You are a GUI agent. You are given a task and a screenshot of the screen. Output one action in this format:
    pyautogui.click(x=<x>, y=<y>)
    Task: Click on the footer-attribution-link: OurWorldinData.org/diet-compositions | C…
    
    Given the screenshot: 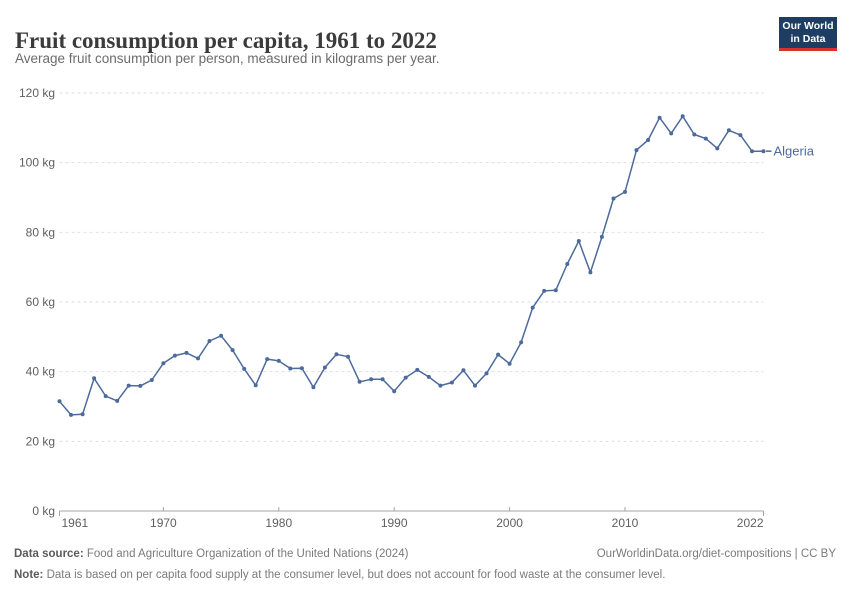 What is the action you would take?
    pyautogui.click(x=716, y=554)
    